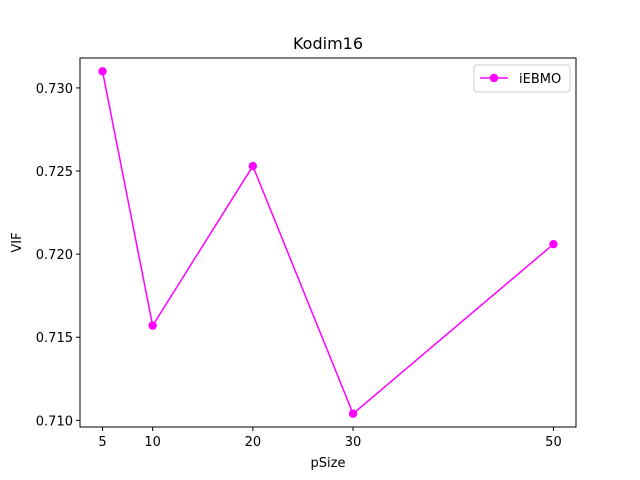 The image size is (640, 480). I want to click on y-tick-label: 0.710, so click(54, 421).